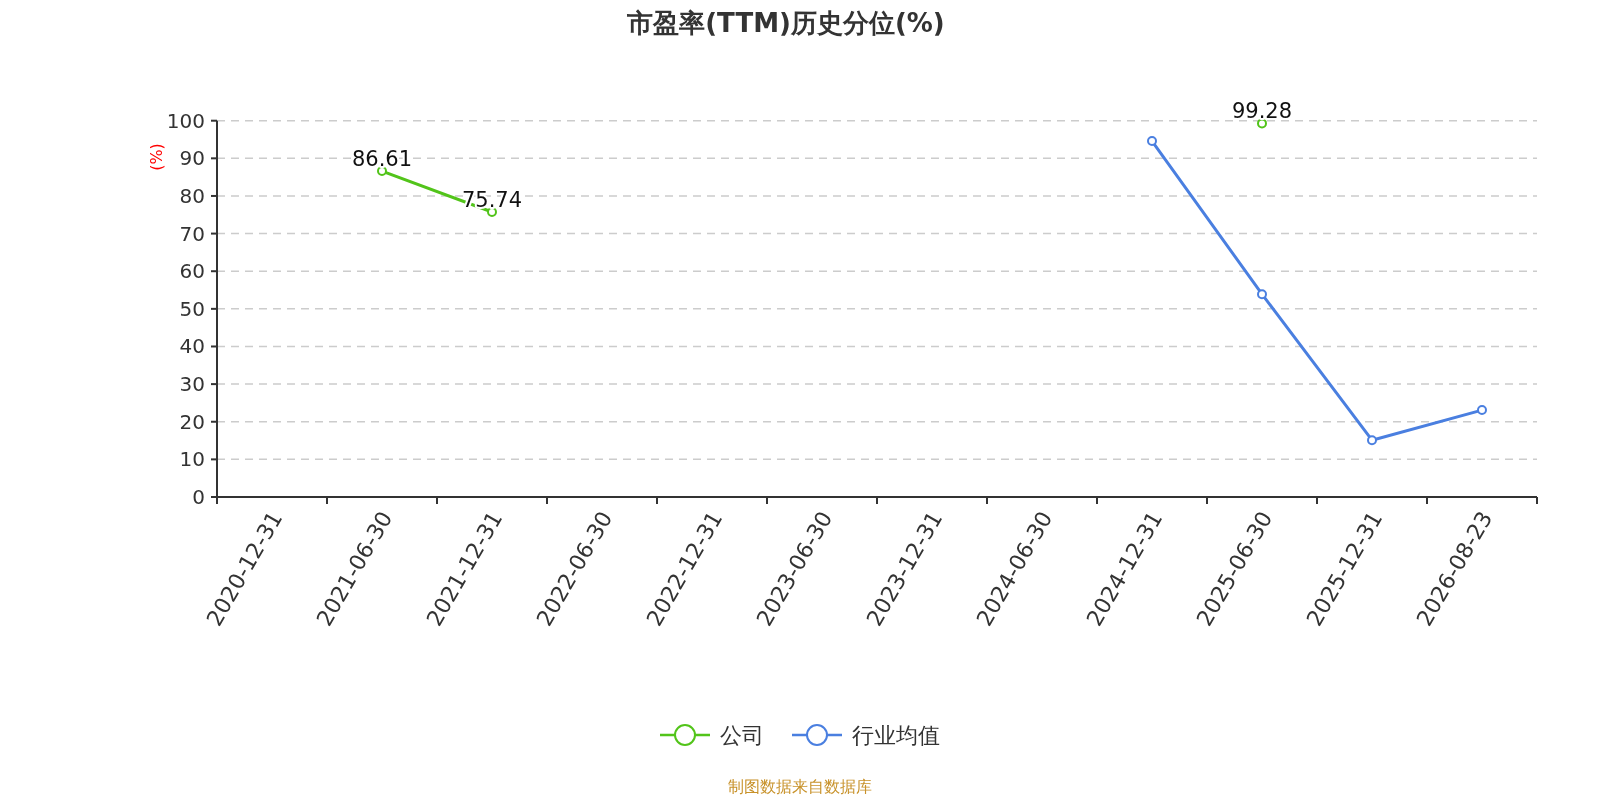  What do you see at coordinates (896, 735) in the screenshot?
I see `legend-label: 行业均值` at bounding box center [896, 735].